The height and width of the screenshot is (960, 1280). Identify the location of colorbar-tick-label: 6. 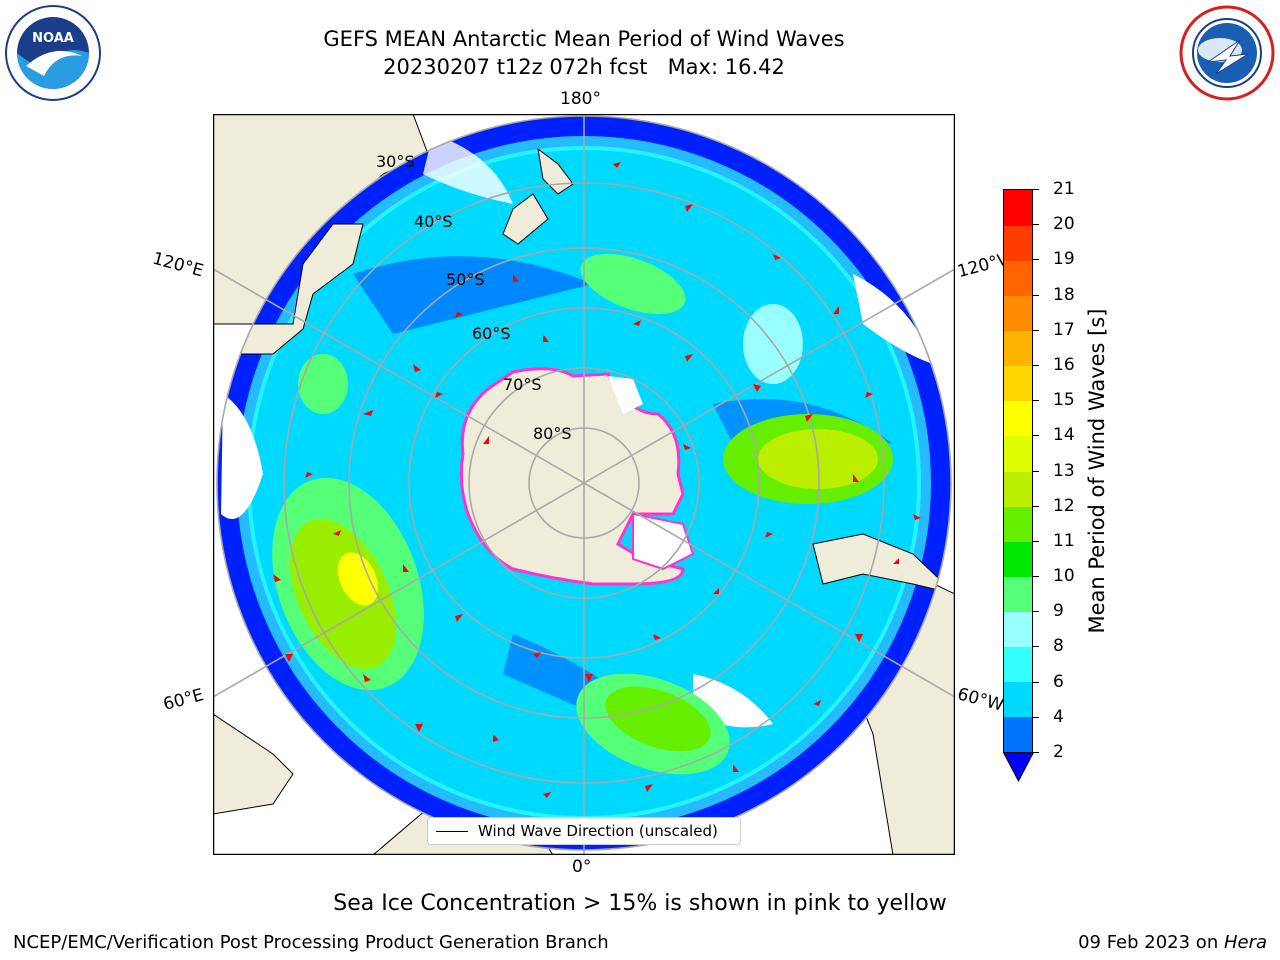
(1058, 681).